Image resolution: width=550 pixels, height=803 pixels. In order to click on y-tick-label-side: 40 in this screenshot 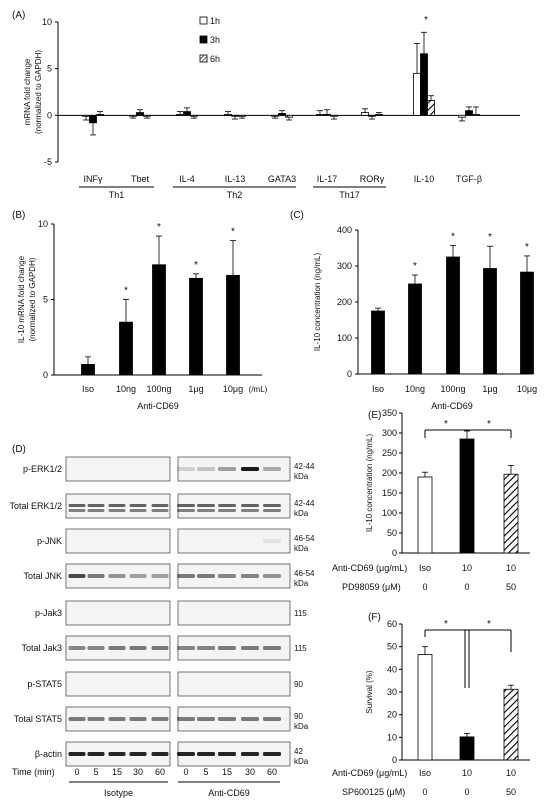, I will do `click(392, 669)`.